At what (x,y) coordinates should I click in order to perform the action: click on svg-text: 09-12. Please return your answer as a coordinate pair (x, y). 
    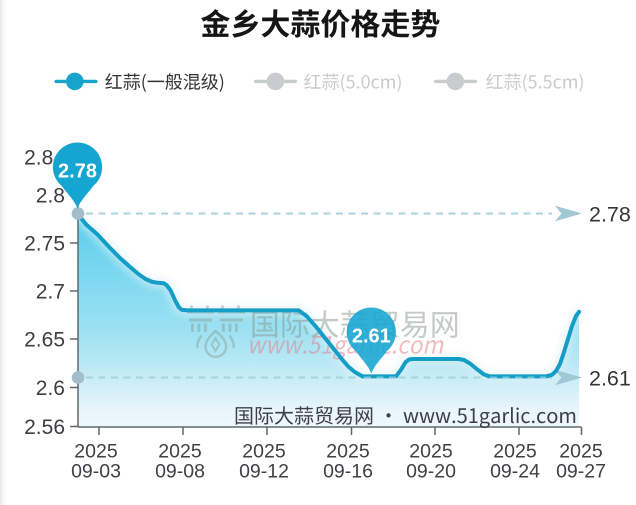
    Looking at the image, I should click on (264, 471).